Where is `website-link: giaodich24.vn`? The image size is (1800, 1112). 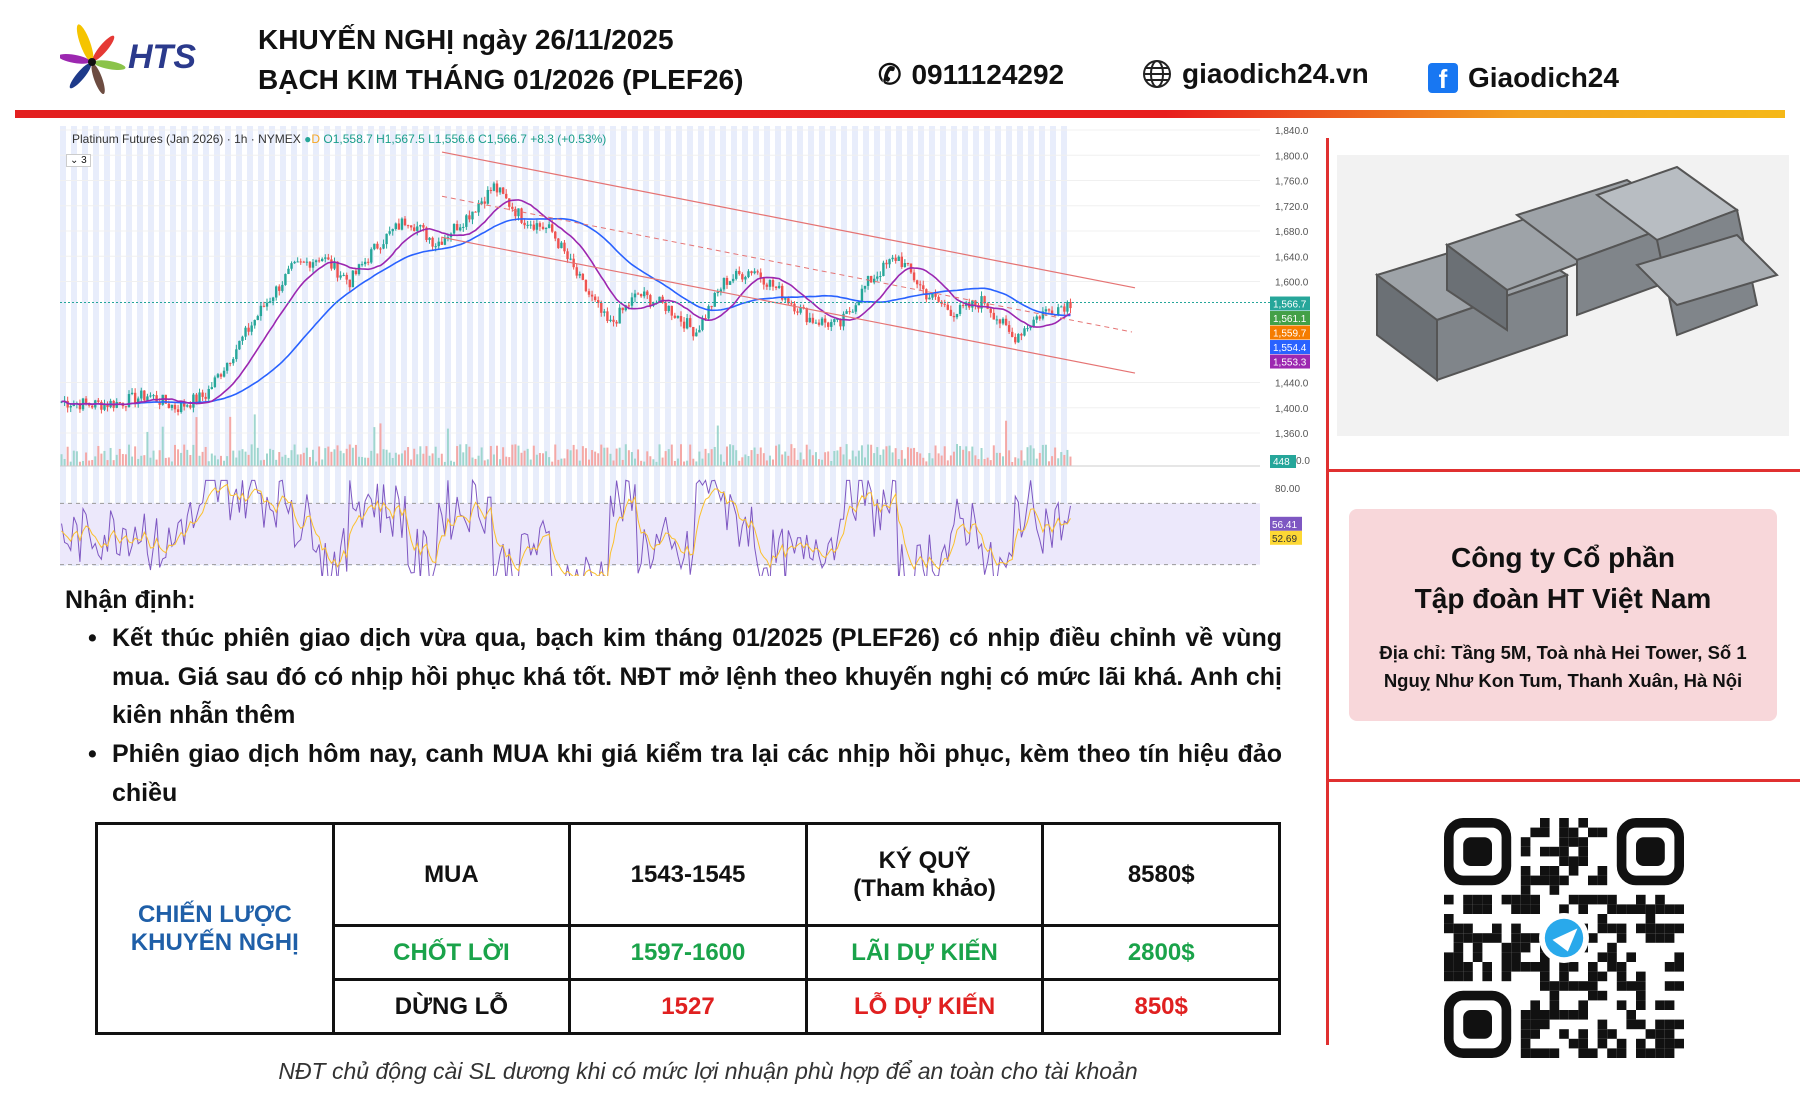
website-link: giaodich24.vn is located at coordinates (1255, 74).